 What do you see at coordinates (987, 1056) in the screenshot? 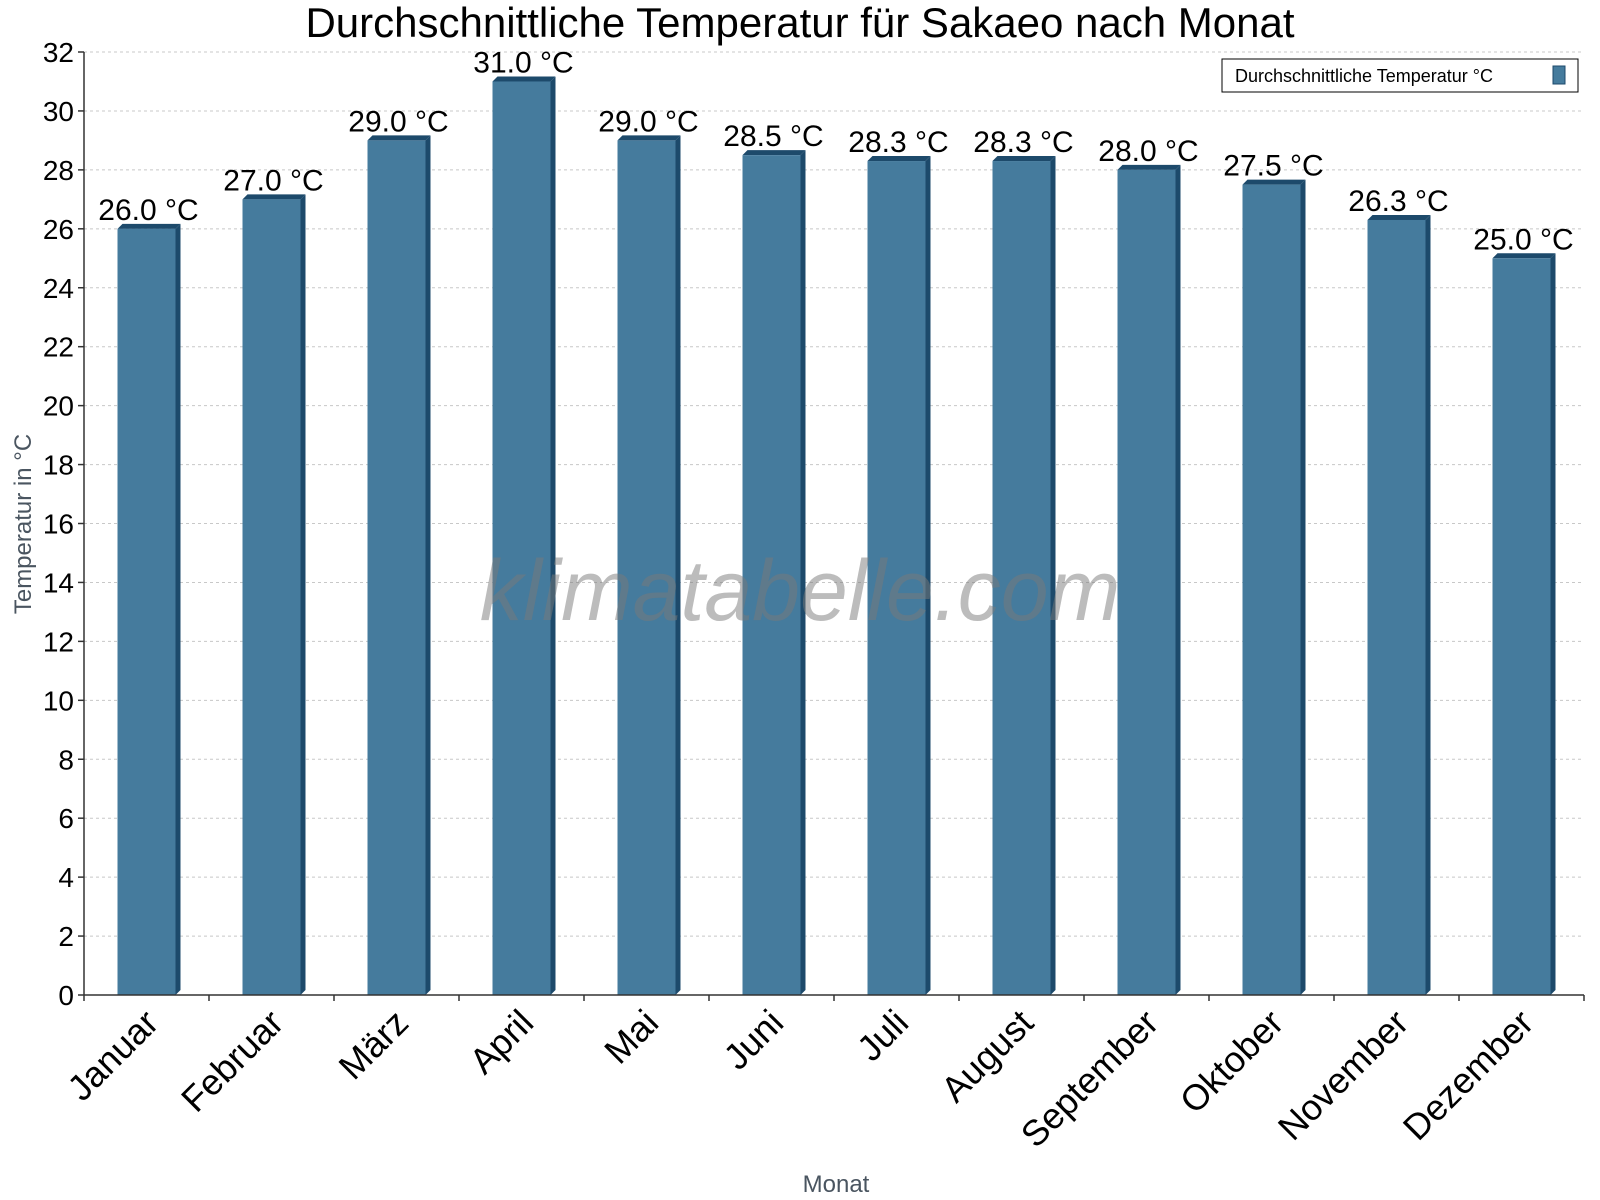
I see `x-tick-label: August` at bounding box center [987, 1056].